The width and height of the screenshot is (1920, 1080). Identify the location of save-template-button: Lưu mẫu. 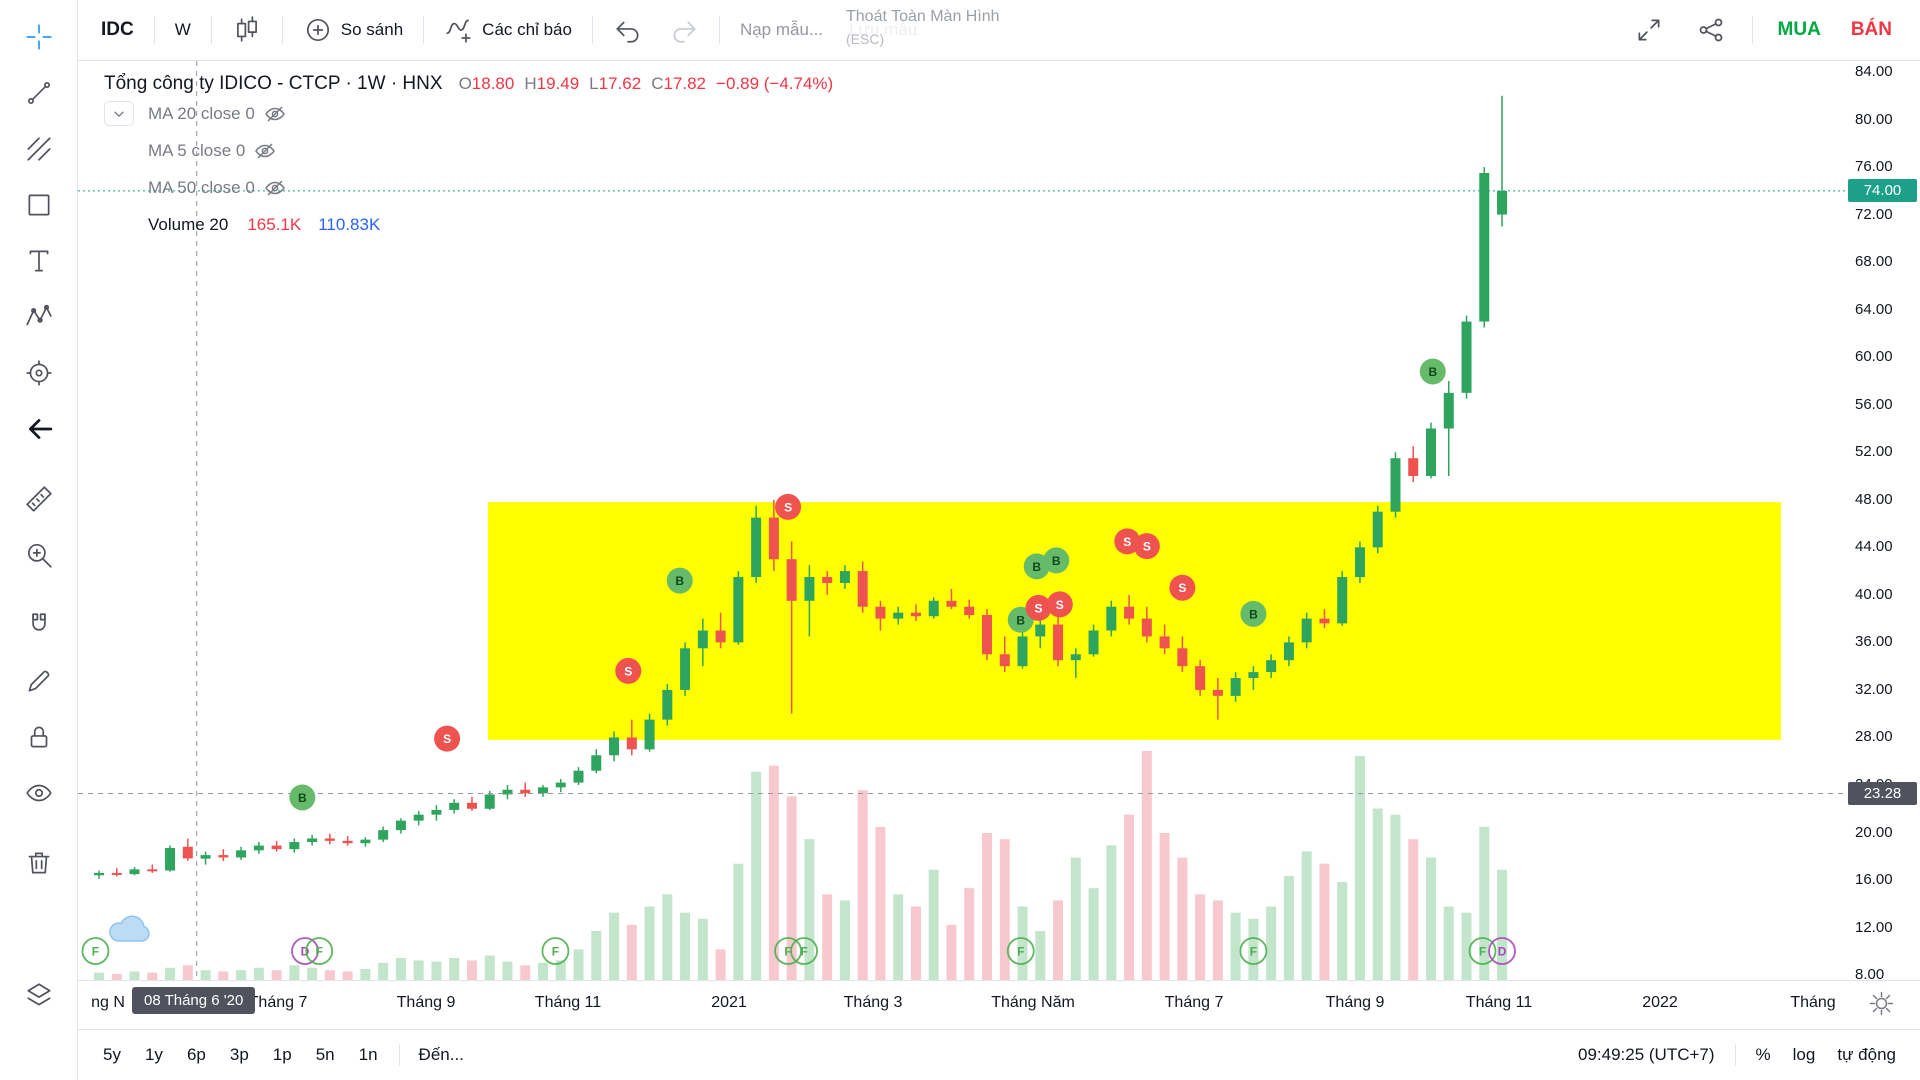
(883, 30).